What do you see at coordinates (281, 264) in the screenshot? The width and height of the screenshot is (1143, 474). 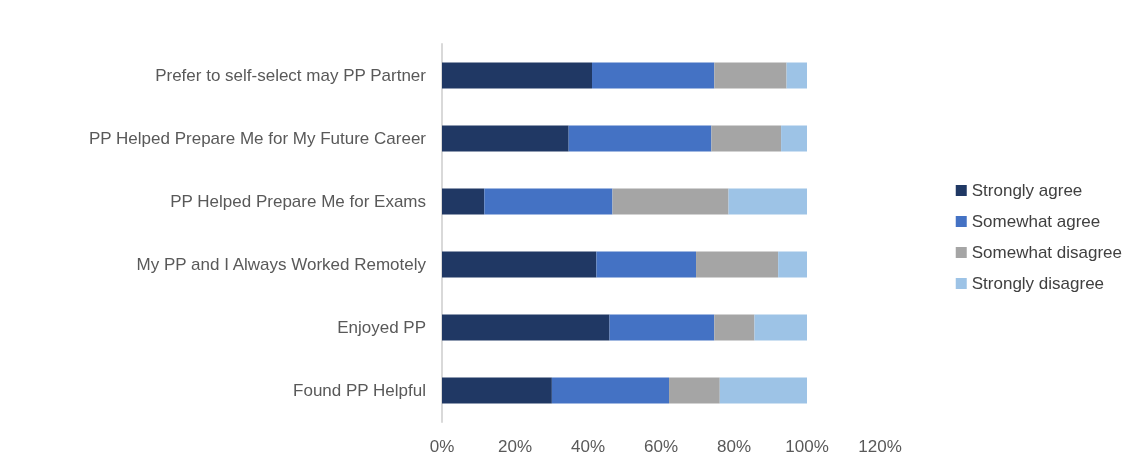 I see `y-tick-label: My PP and I Always Worked Remotely` at bounding box center [281, 264].